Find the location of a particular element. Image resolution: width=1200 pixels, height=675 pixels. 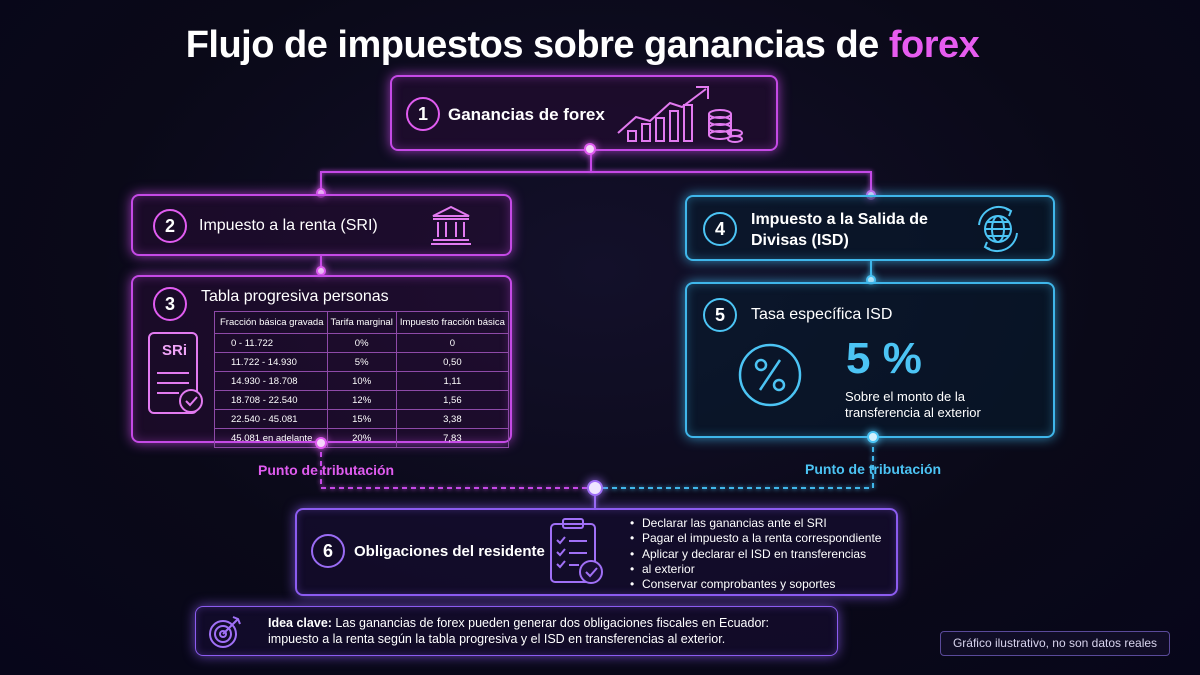

table-row: 0 - 11.722 0% 0 is located at coordinates (361, 343).